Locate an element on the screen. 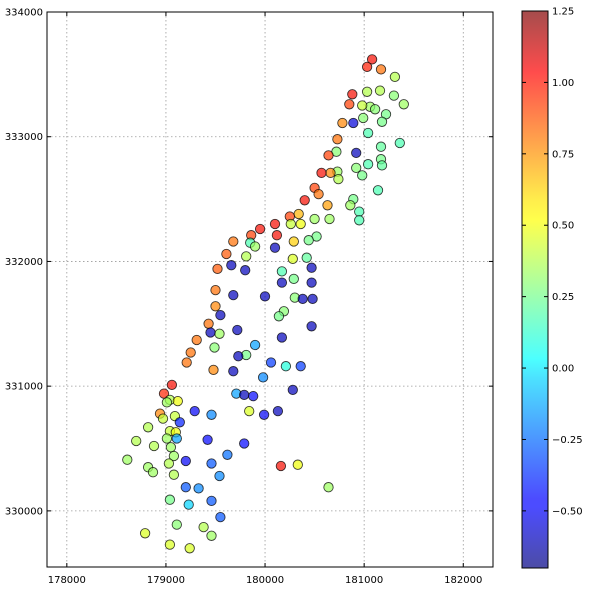 The width and height of the screenshot is (590, 589). colorbar: −0.50 −0.25 0.00 0.25 0.50 0.75 1.00 1.25 is located at coordinates (552, 288).